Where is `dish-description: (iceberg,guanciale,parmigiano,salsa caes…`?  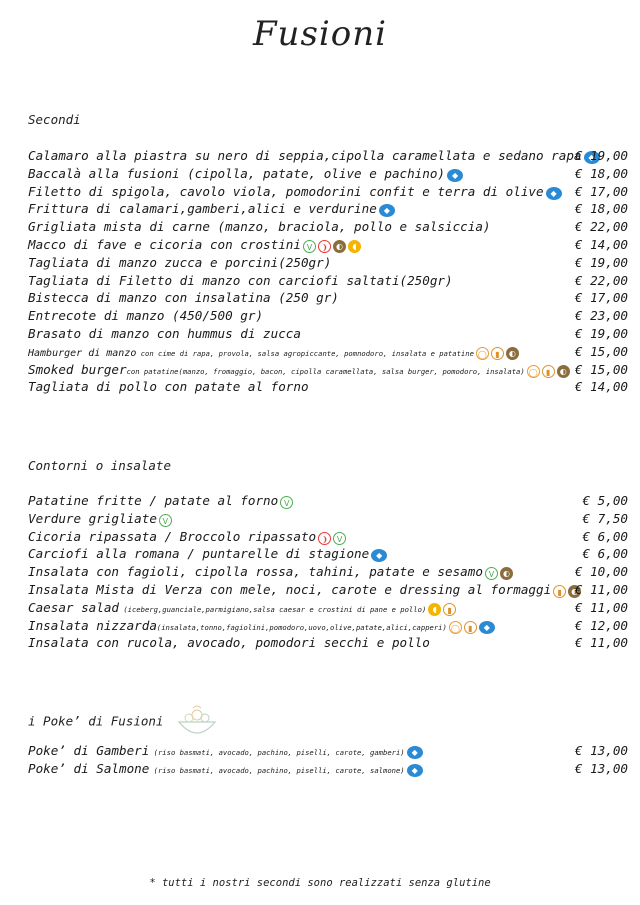 dish-description: (iceberg,guanciale,parmigiano,salsa caes… is located at coordinates (273, 609).